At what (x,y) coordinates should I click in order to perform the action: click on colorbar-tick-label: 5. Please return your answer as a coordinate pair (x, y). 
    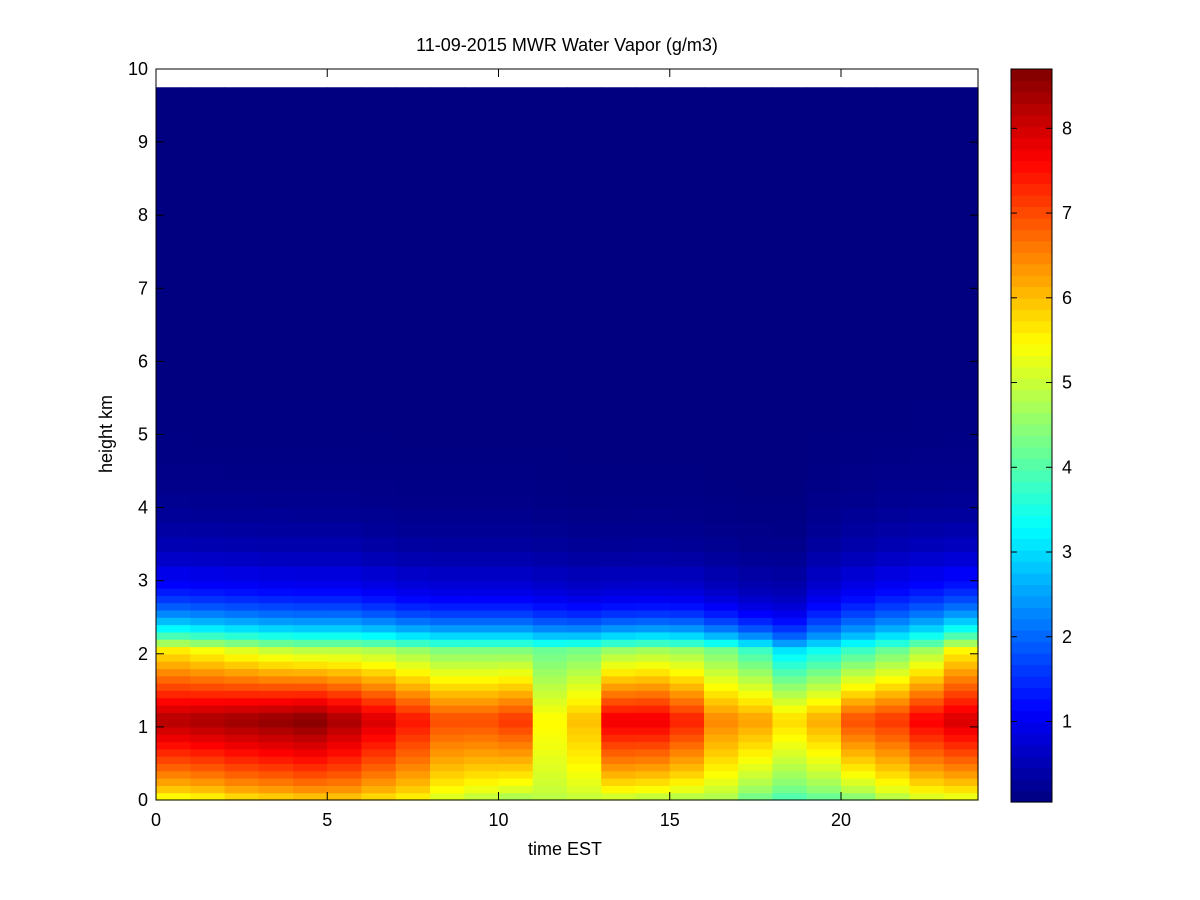
    Looking at the image, I should click on (1067, 383).